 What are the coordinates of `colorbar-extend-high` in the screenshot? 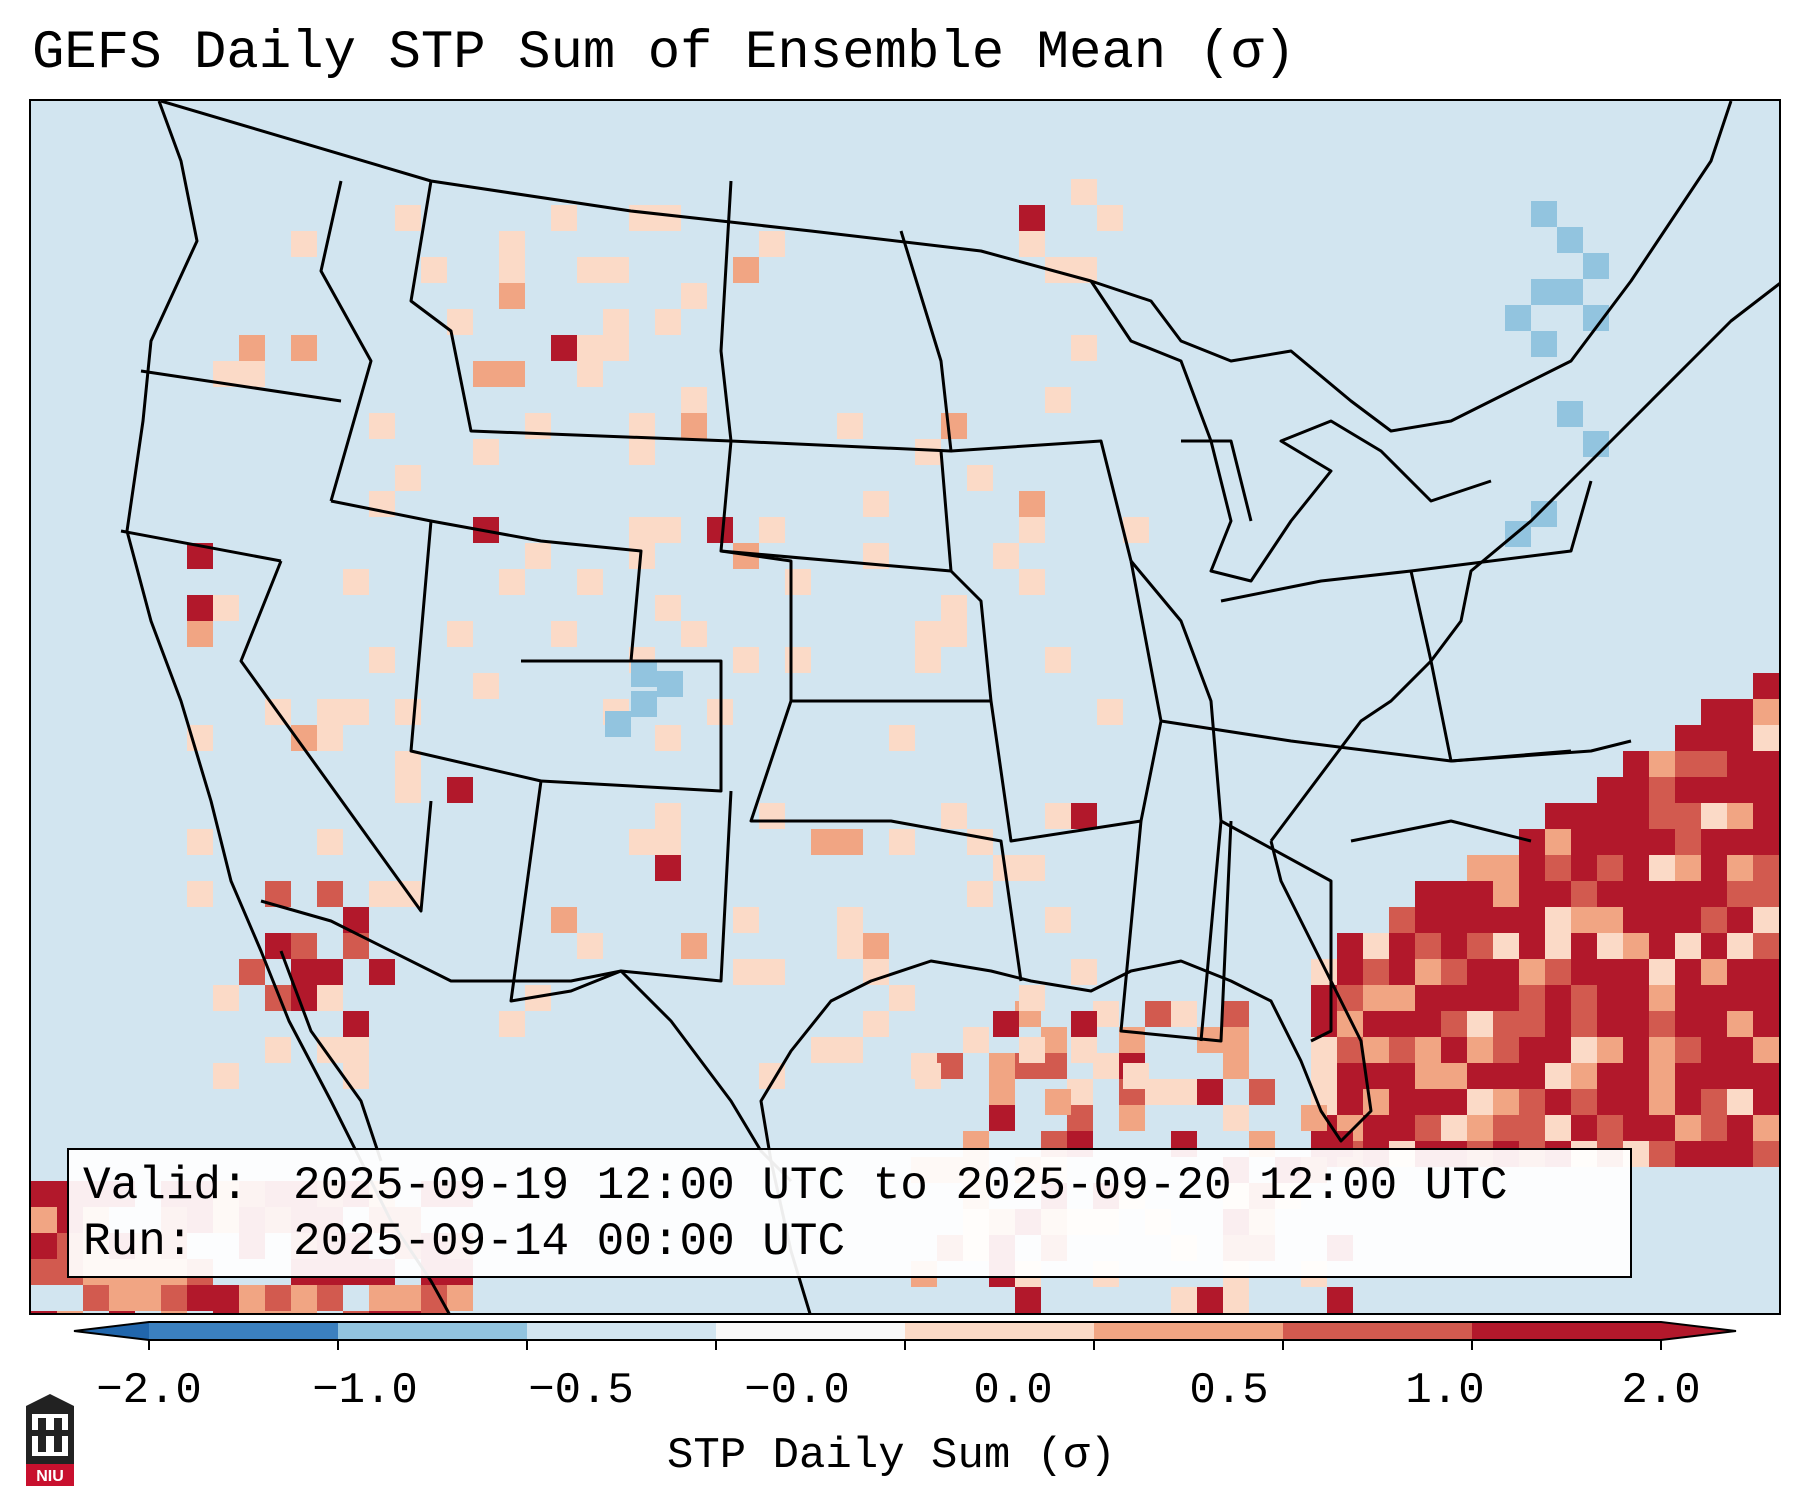 It's located at (1698, 1331).